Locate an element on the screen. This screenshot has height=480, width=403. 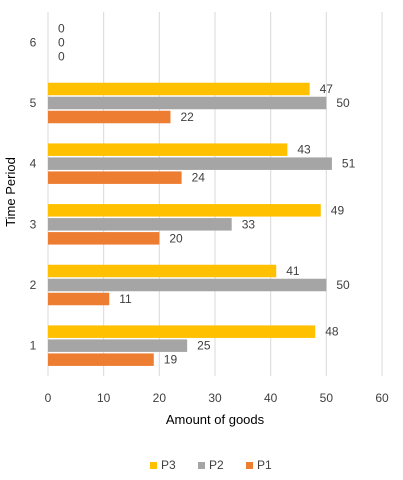
x-tick-label: 30 is located at coordinates (215, 398).